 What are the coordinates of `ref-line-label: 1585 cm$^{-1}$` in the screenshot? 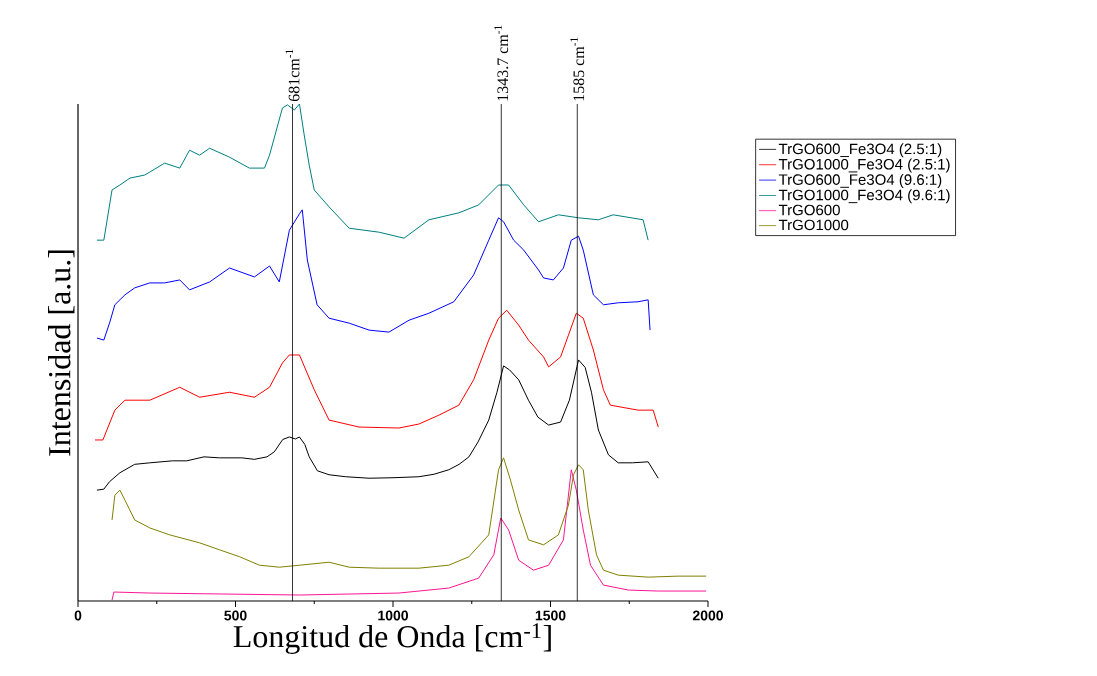 It's located at (577, 69).